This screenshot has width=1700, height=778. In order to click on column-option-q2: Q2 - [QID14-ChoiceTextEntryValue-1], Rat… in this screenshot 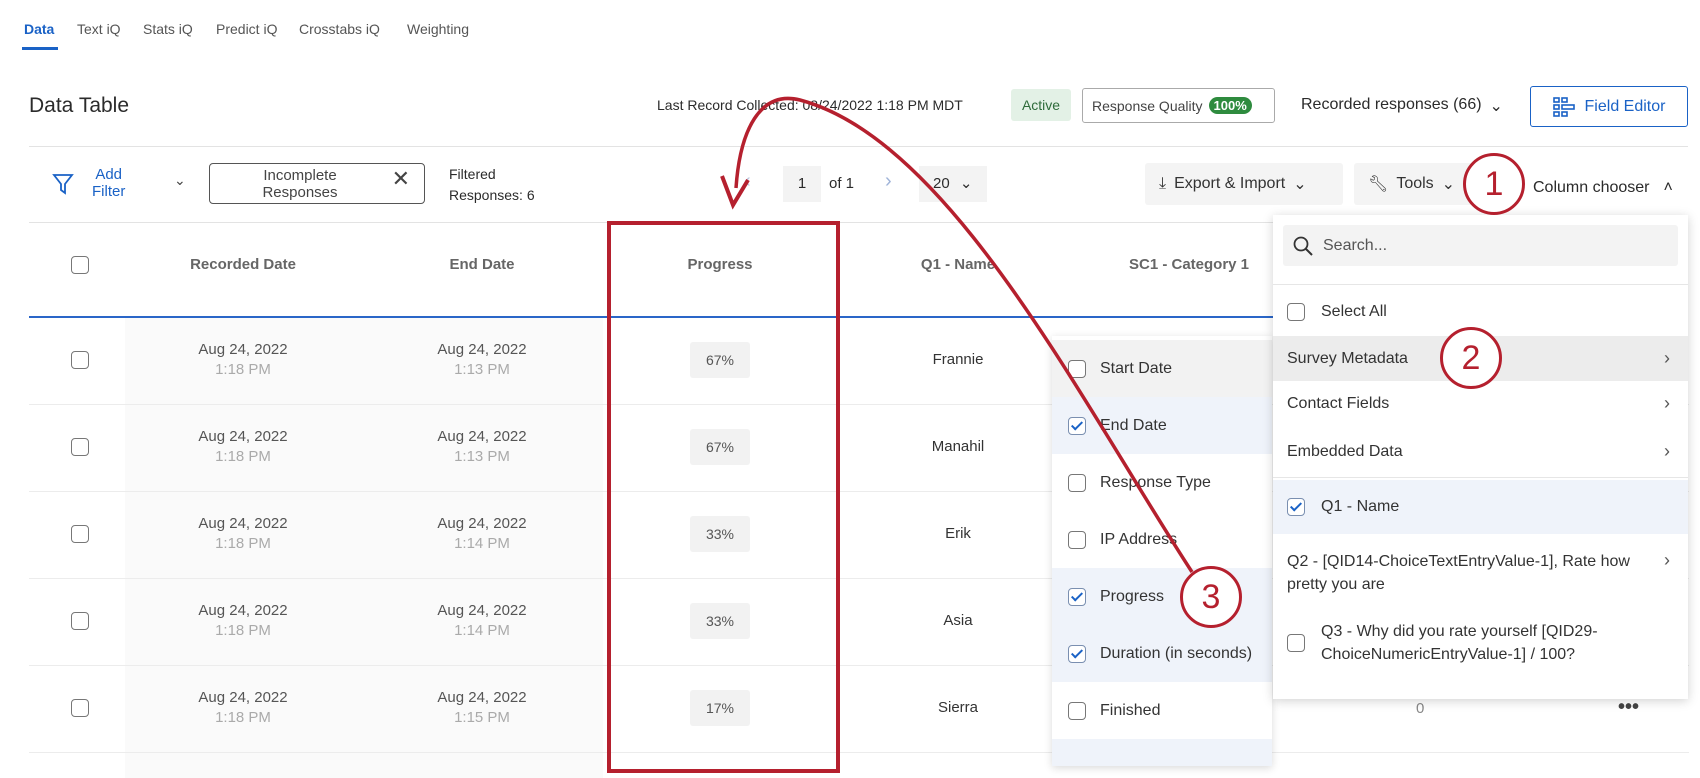, I will do `click(1478, 571)`.